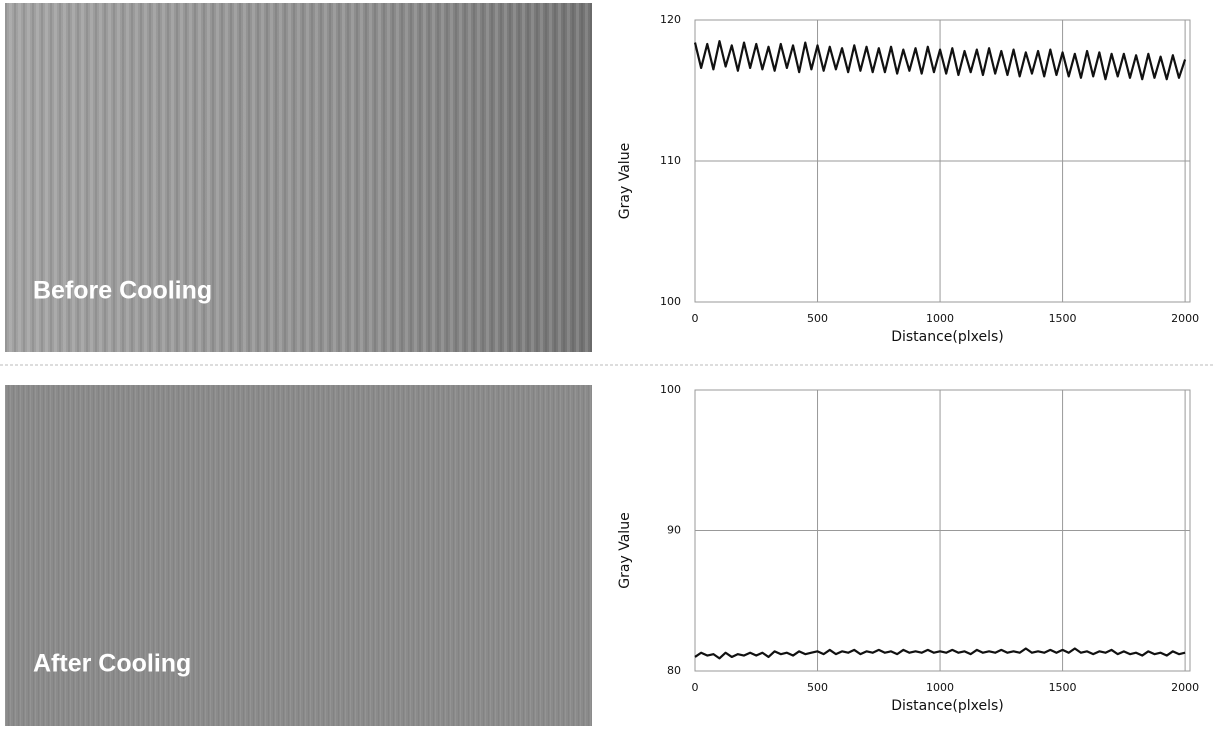 Image resolution: width=1213 pixels, height=731 pixels. I want to click on y-tick-label: 120, so click(670, 19).